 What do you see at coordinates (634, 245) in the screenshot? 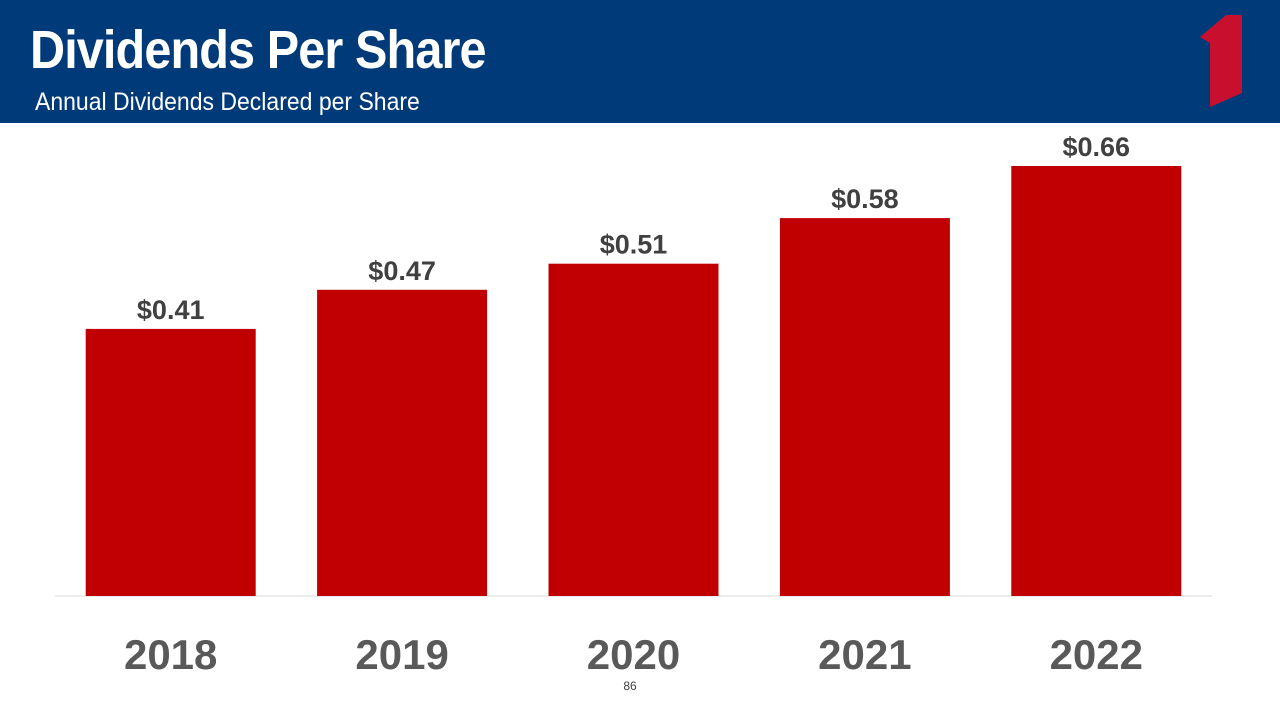
I see `data-label-2020: $0.51` at bounding box center [634, 245].